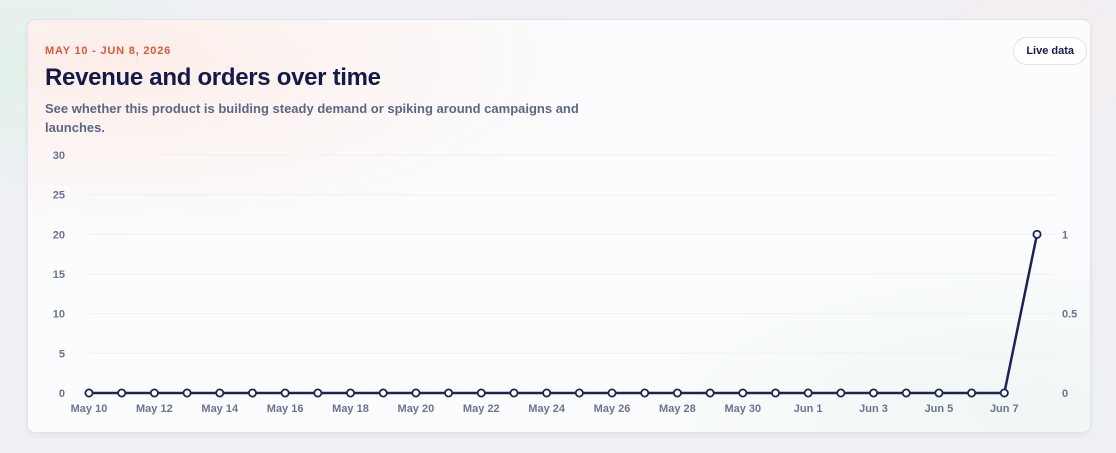  Describe the element at coordinates (213, 77) in the screenshot. I see `card-title: Revenue and orders over time` at that location.